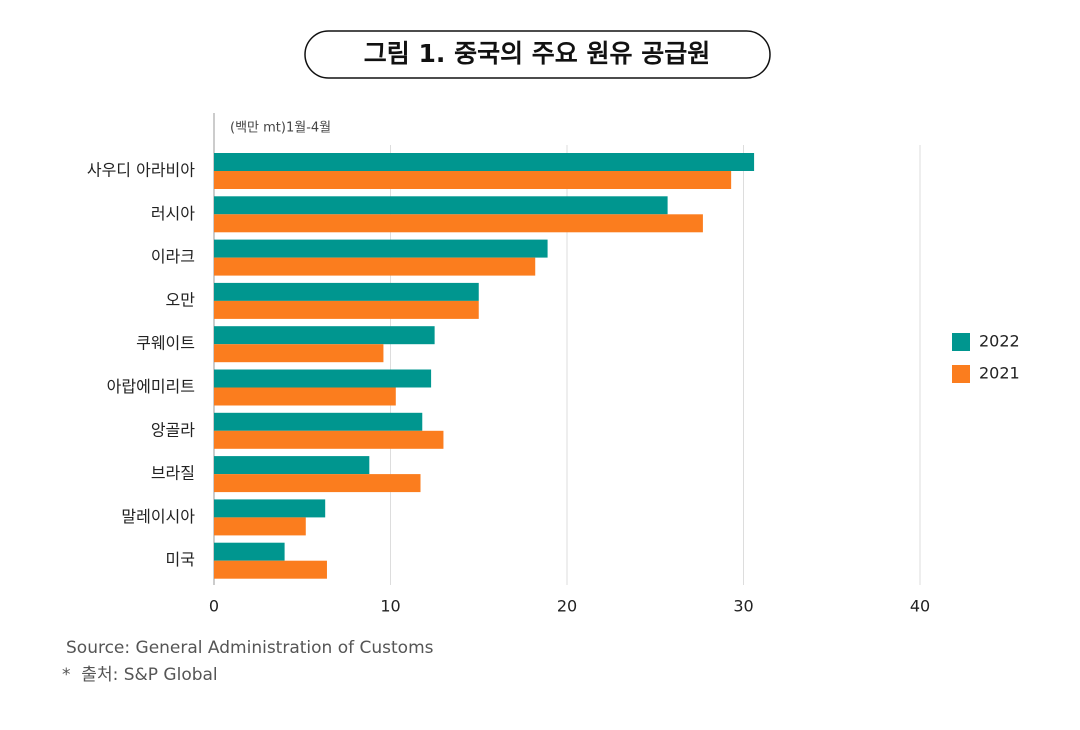  I want to click on x-tick-label: 20, so click(567, 606).